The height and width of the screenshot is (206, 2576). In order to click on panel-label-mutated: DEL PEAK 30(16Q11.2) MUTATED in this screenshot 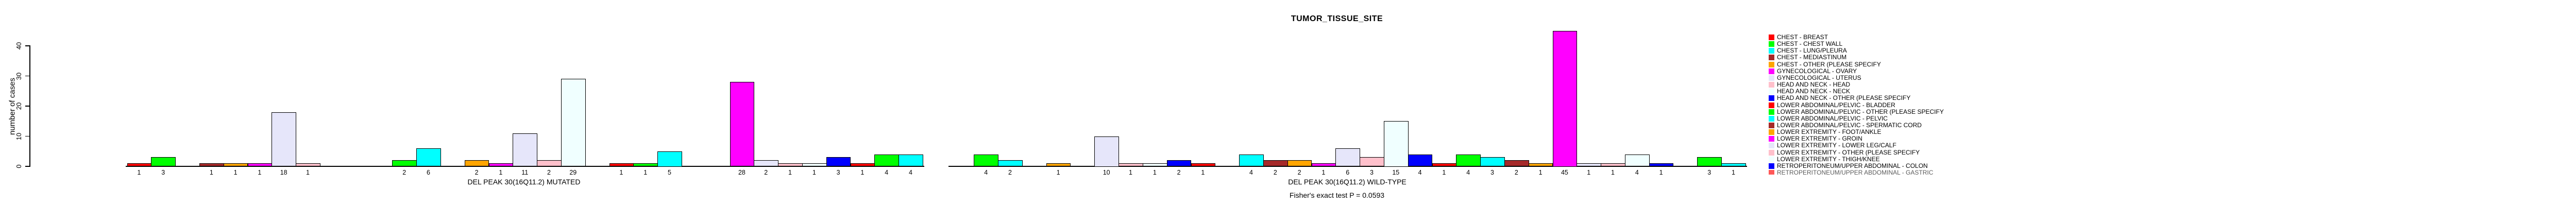, I will do `click(524, 182)`.